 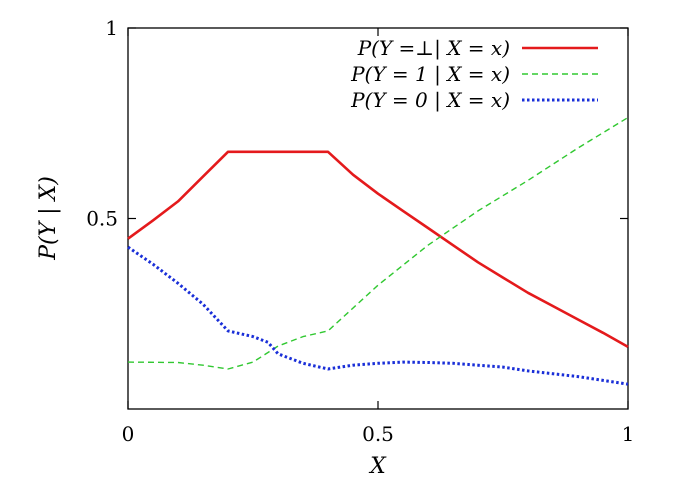 I want to click on legend-label-1: P(Y =⊥| X = x), so click(x=433, y=48).